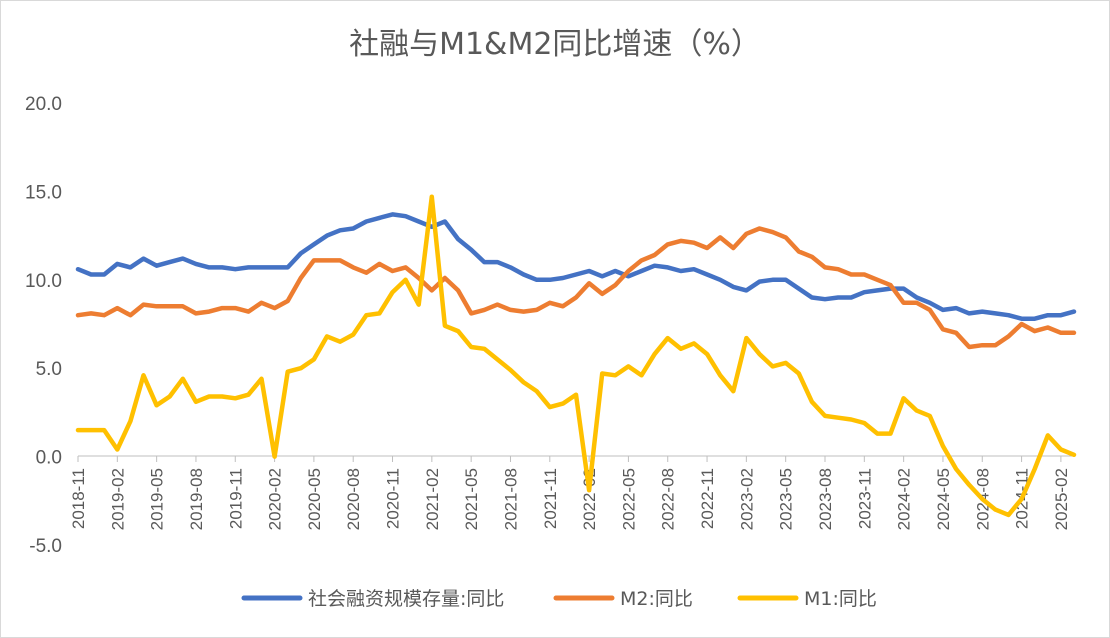 This screenshot has height=638, width=1110. Describe the element at coordinates (353, 499) in the screenshot. I see `x-tick-label: 2020-08` at that location.